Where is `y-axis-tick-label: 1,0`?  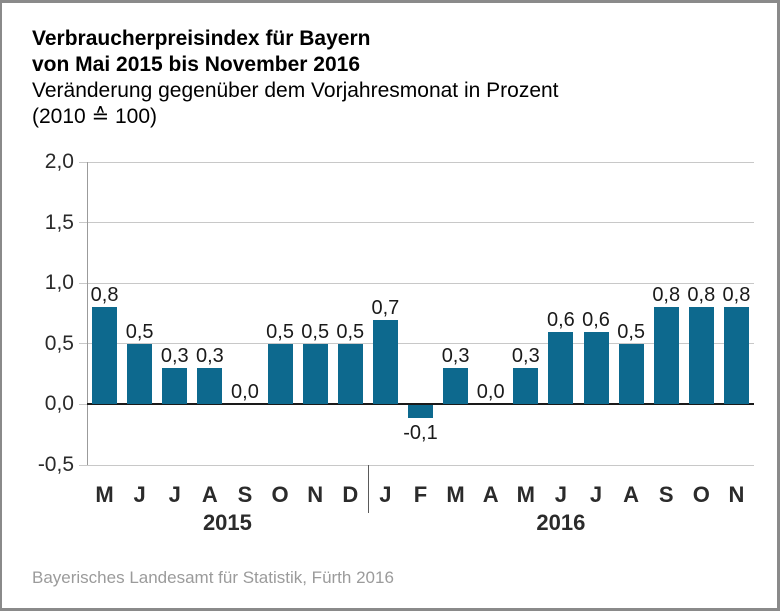
y-axis-tick-label: 1,0 is located at coordinates (59, 283).